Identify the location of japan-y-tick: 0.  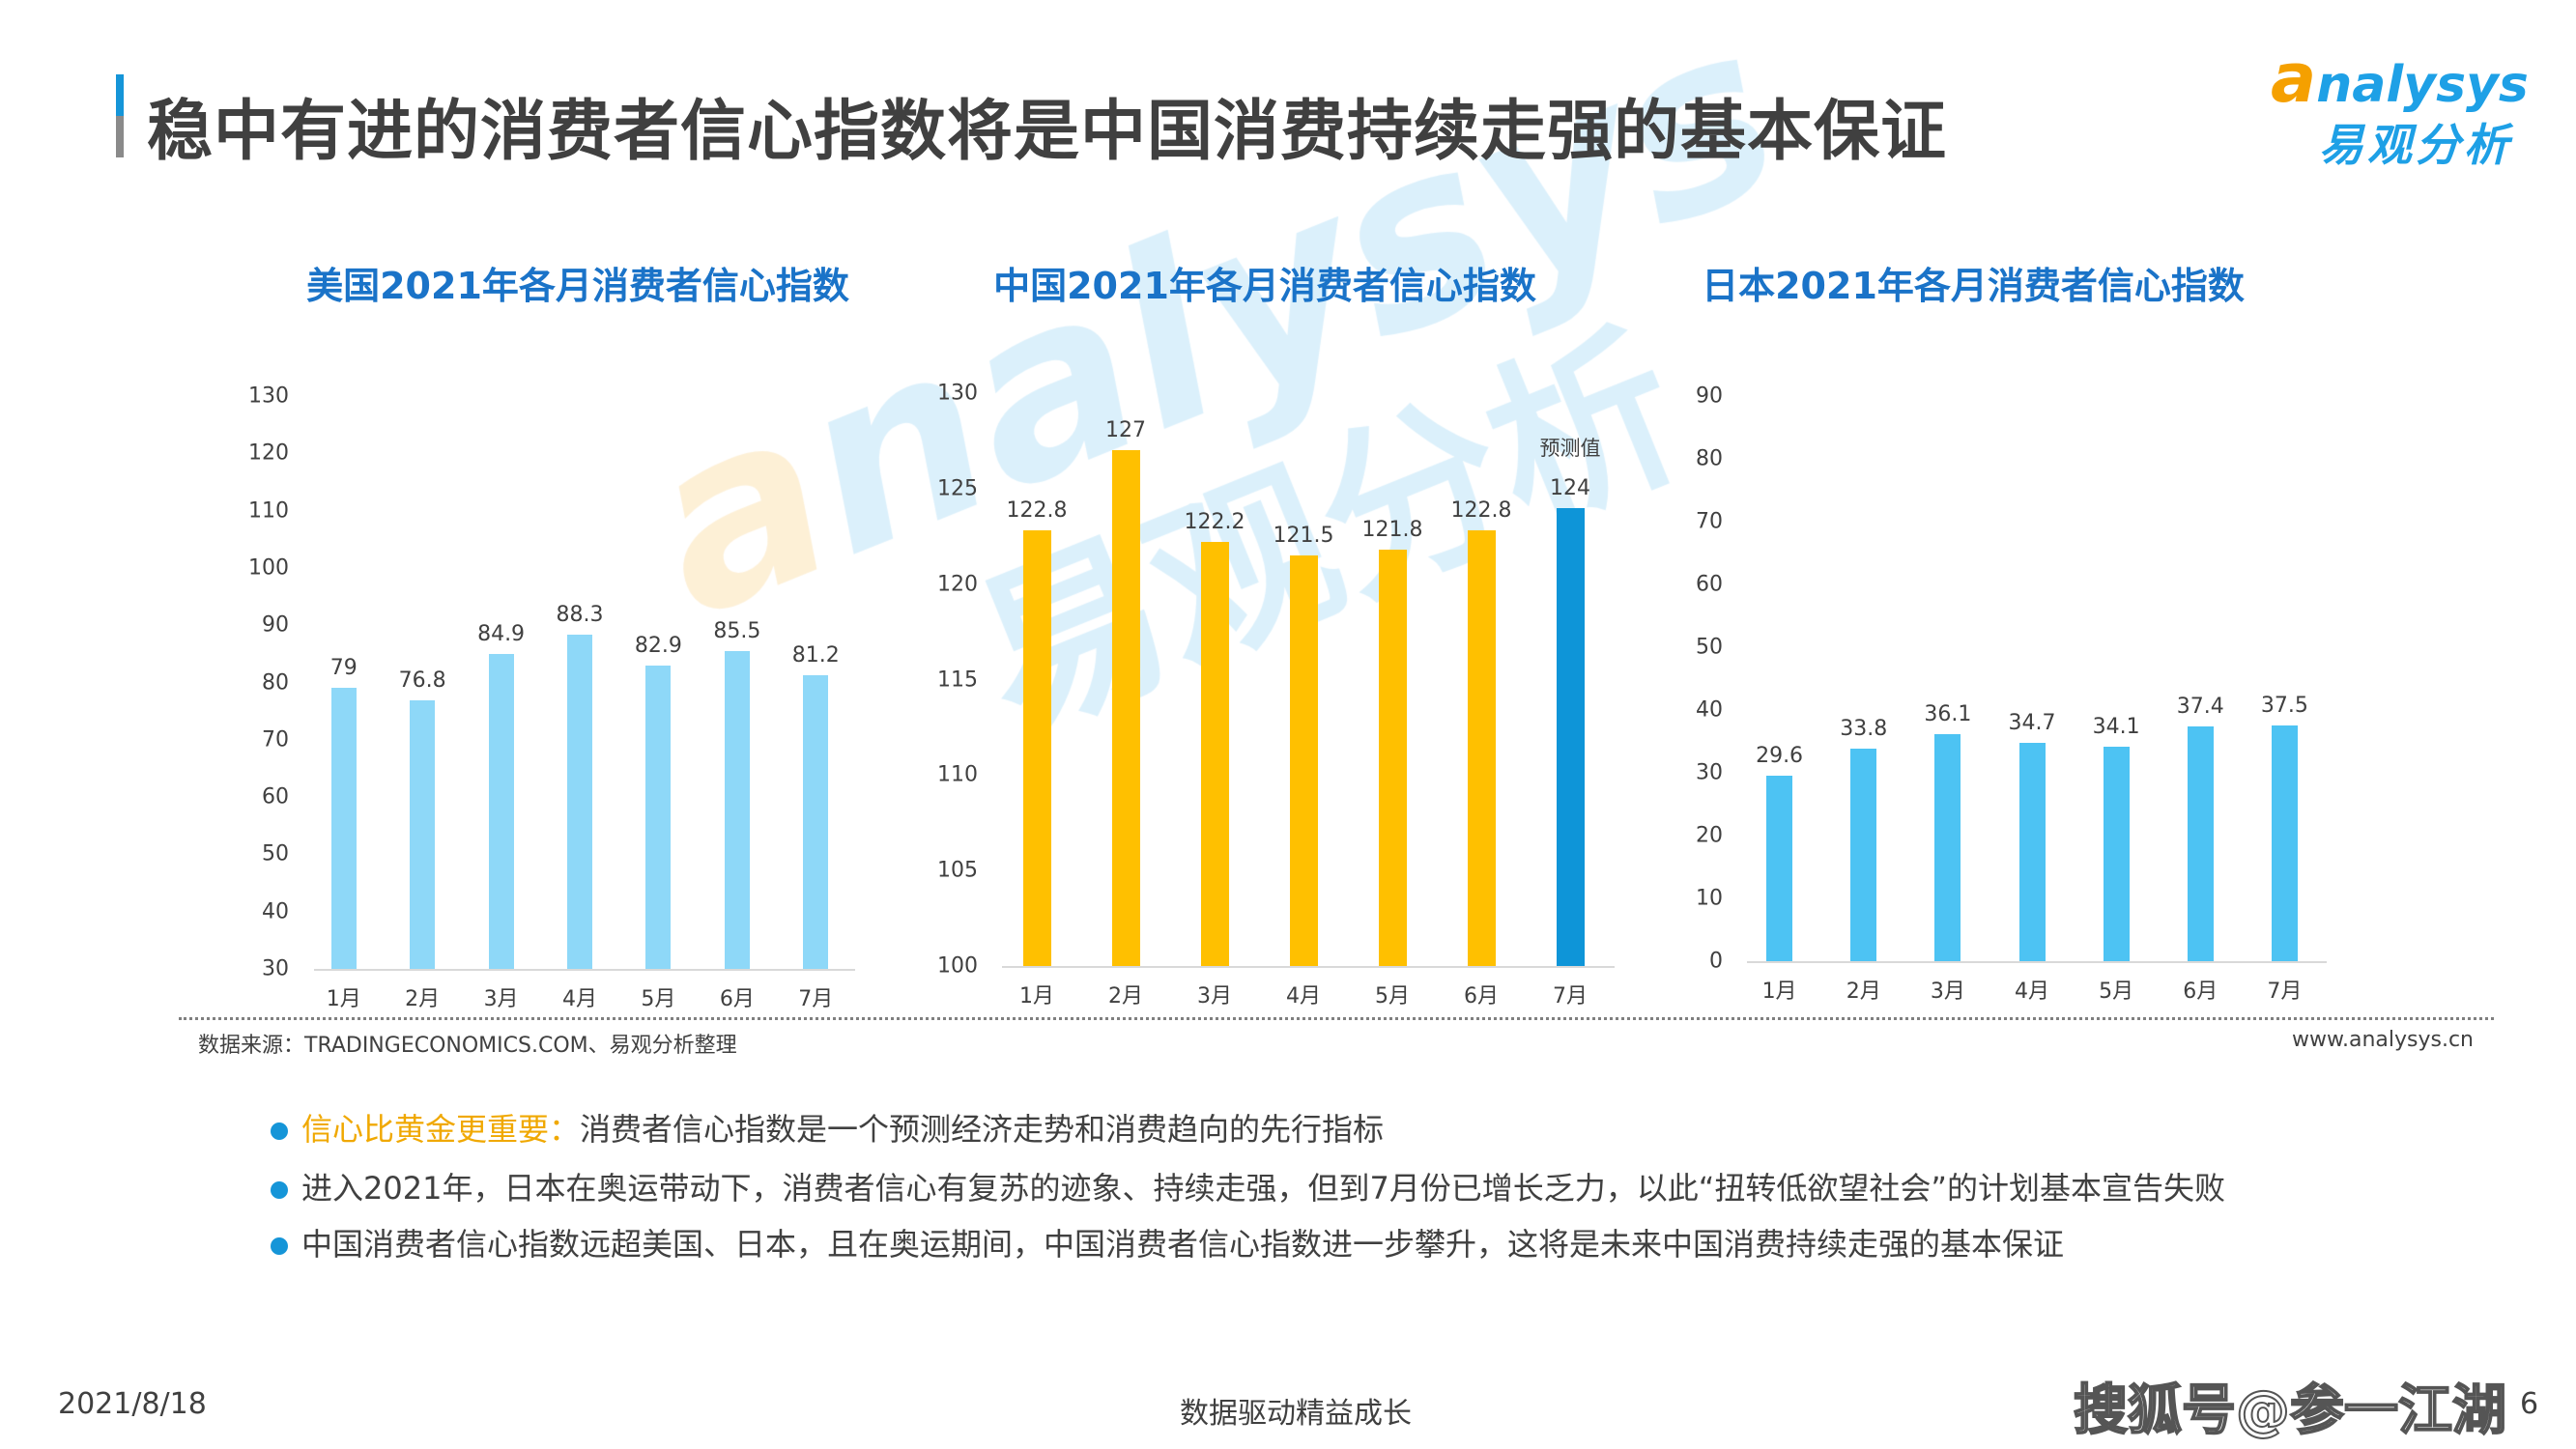
(1716, 961).